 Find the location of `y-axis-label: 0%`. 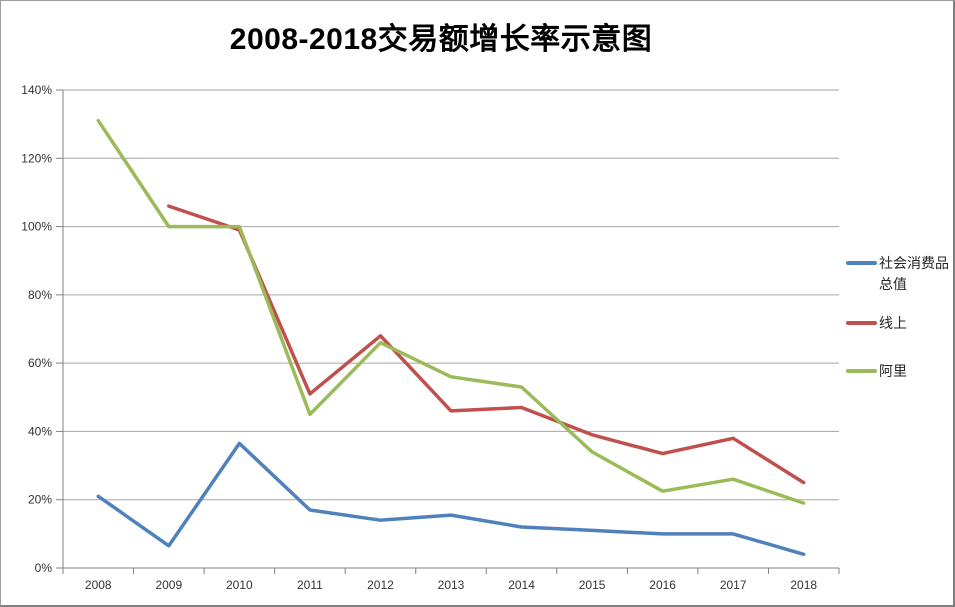

y-axis-label: 0% is located at coordinates (44, 568).